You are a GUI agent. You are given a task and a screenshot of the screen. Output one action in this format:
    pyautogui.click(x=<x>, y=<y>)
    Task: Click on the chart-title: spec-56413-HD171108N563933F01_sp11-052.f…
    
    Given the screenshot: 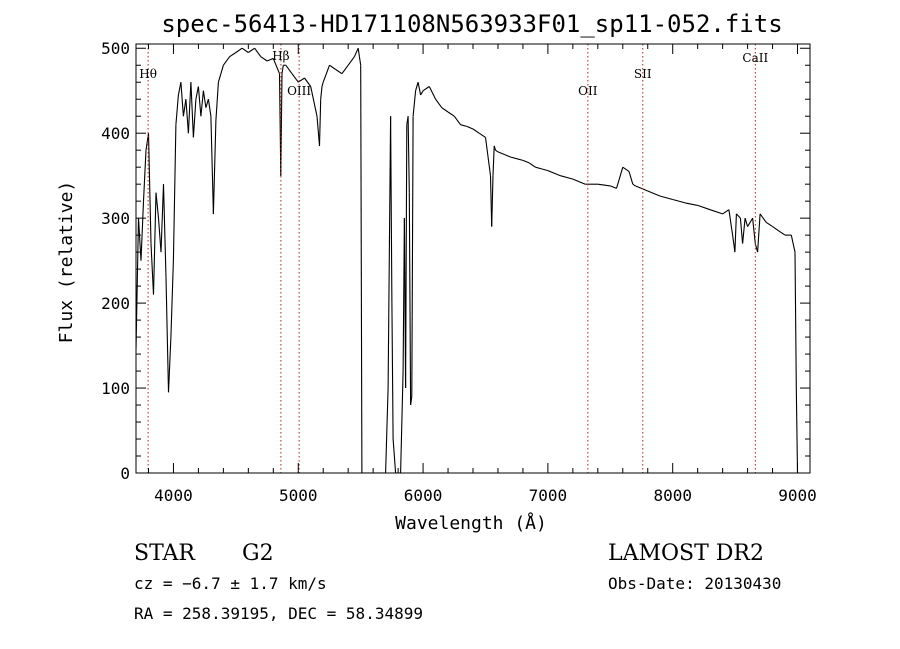 What is the action you would take?
    pyautogui.click(x=471, y=24)
    